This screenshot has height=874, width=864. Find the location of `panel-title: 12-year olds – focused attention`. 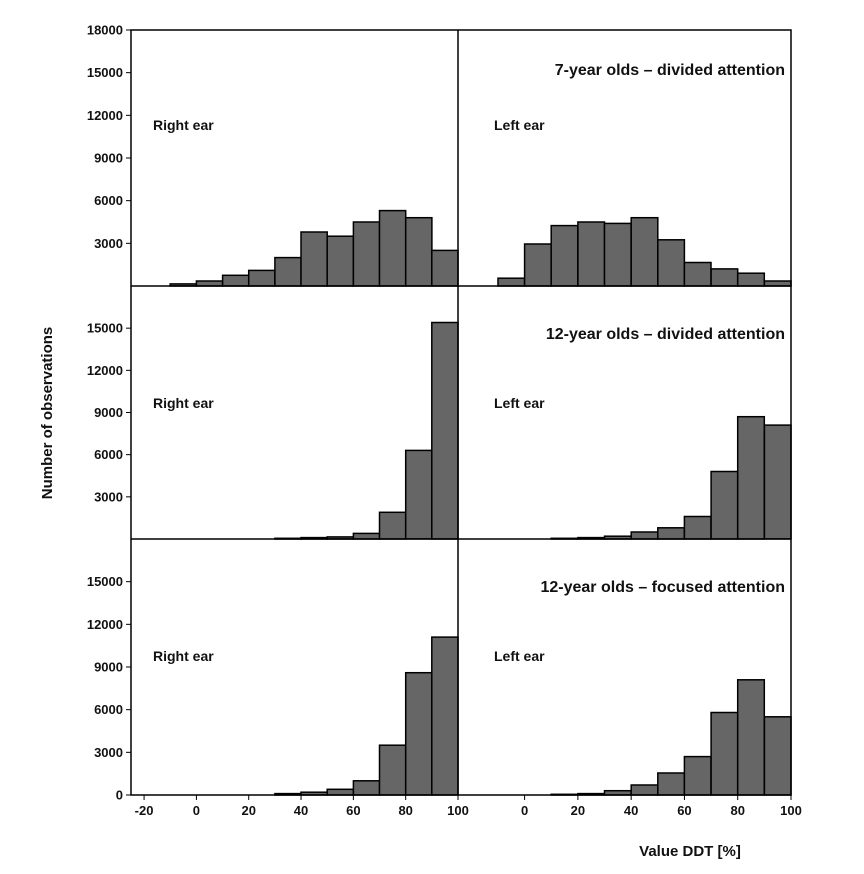

panel-title: 12-year olds – focused attention is located at coordinates (662, 587).